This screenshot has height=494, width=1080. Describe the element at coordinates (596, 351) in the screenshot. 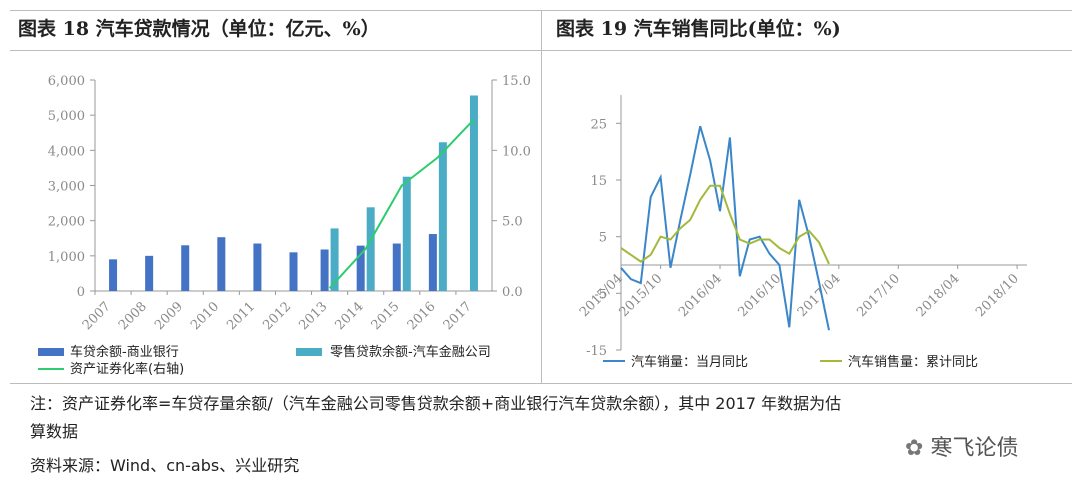

I see `y-tick-label: -15` at that location.